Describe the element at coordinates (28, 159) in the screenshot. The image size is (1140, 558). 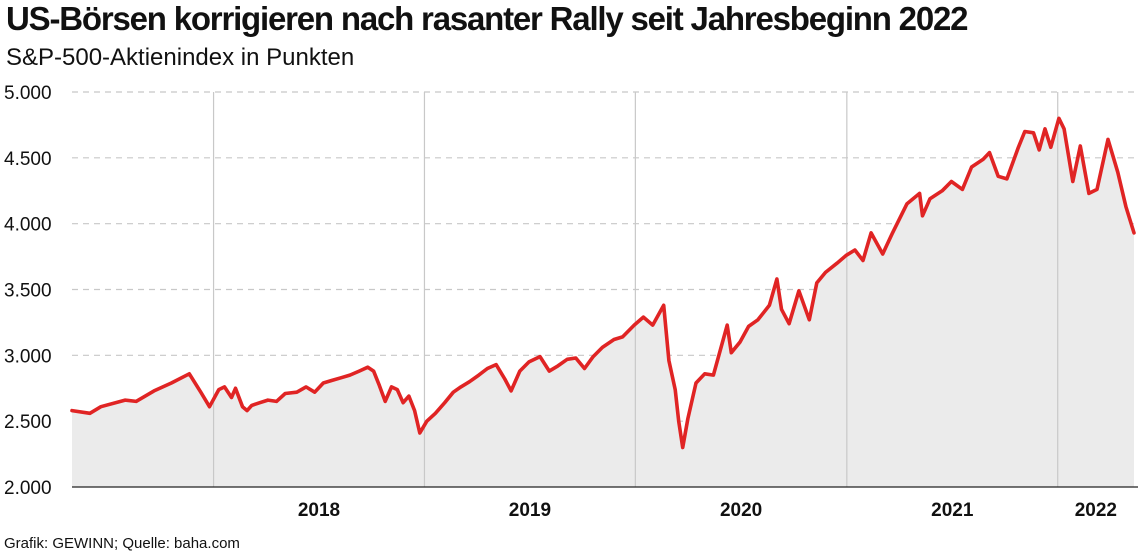
I see `y-tick-label-4500: 4.500` at that location.